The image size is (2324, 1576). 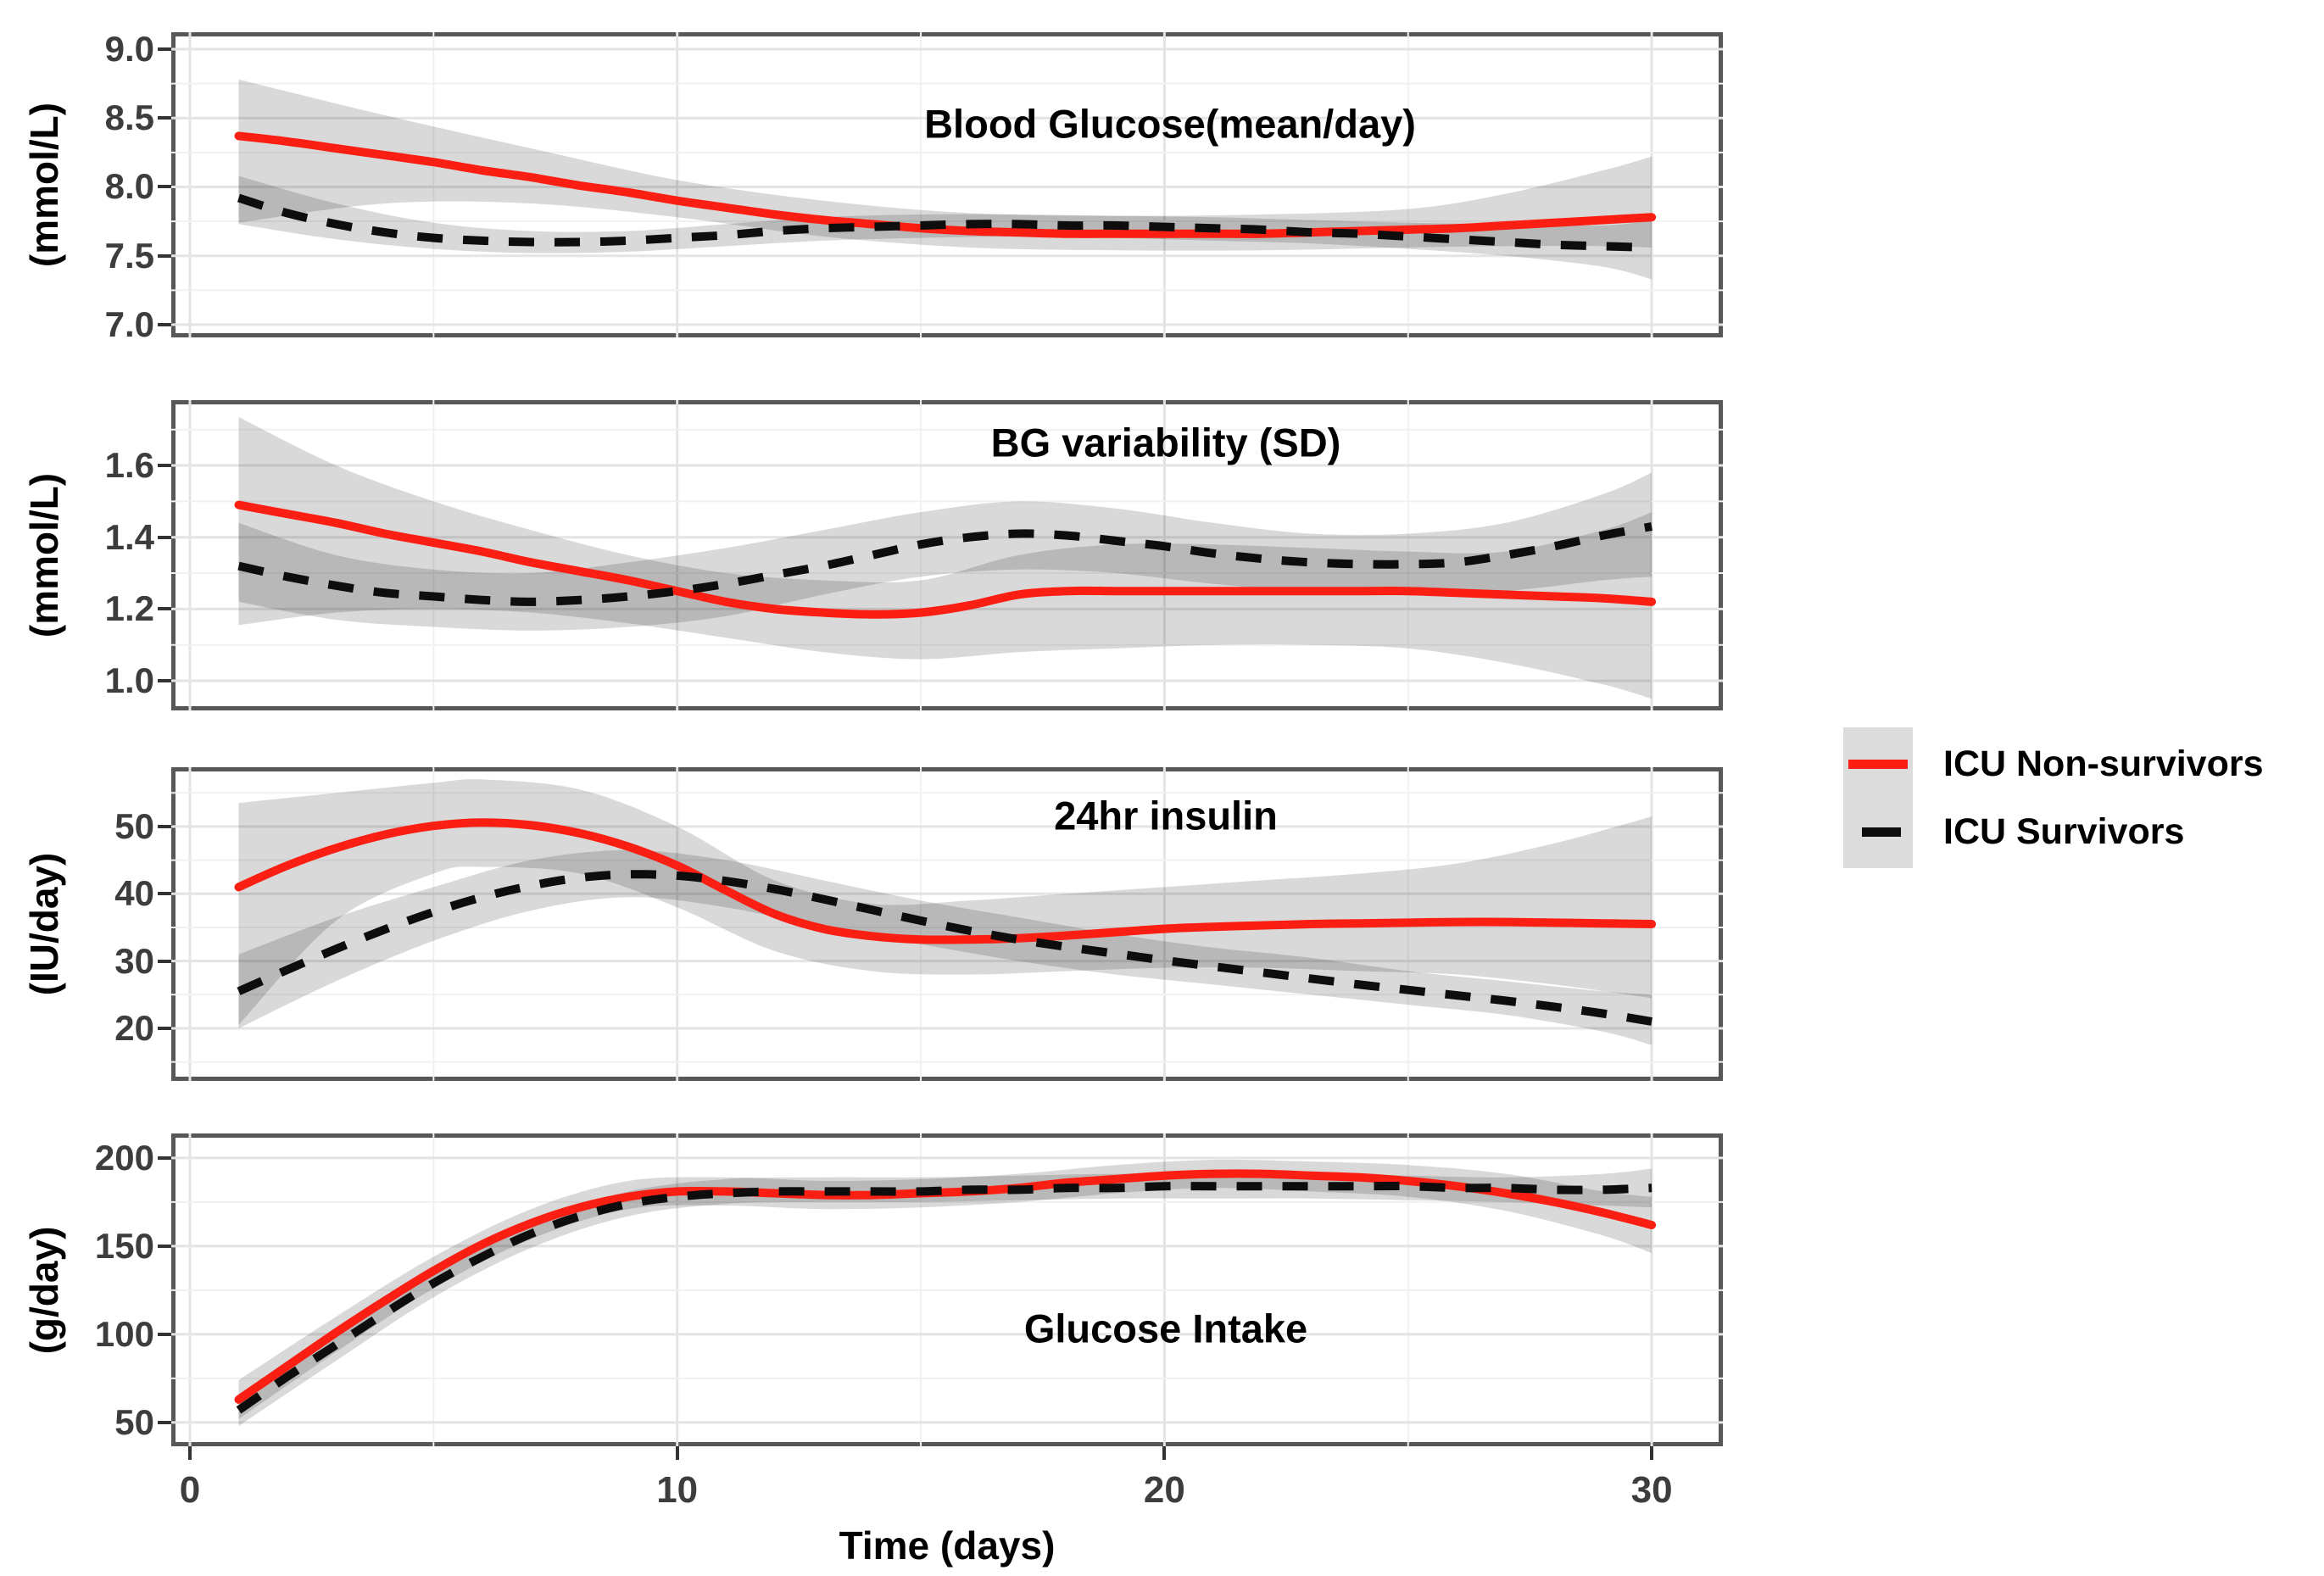 I want to click on panel-glucose-intake: Glucose Intake, so click(x=947, y=1289).